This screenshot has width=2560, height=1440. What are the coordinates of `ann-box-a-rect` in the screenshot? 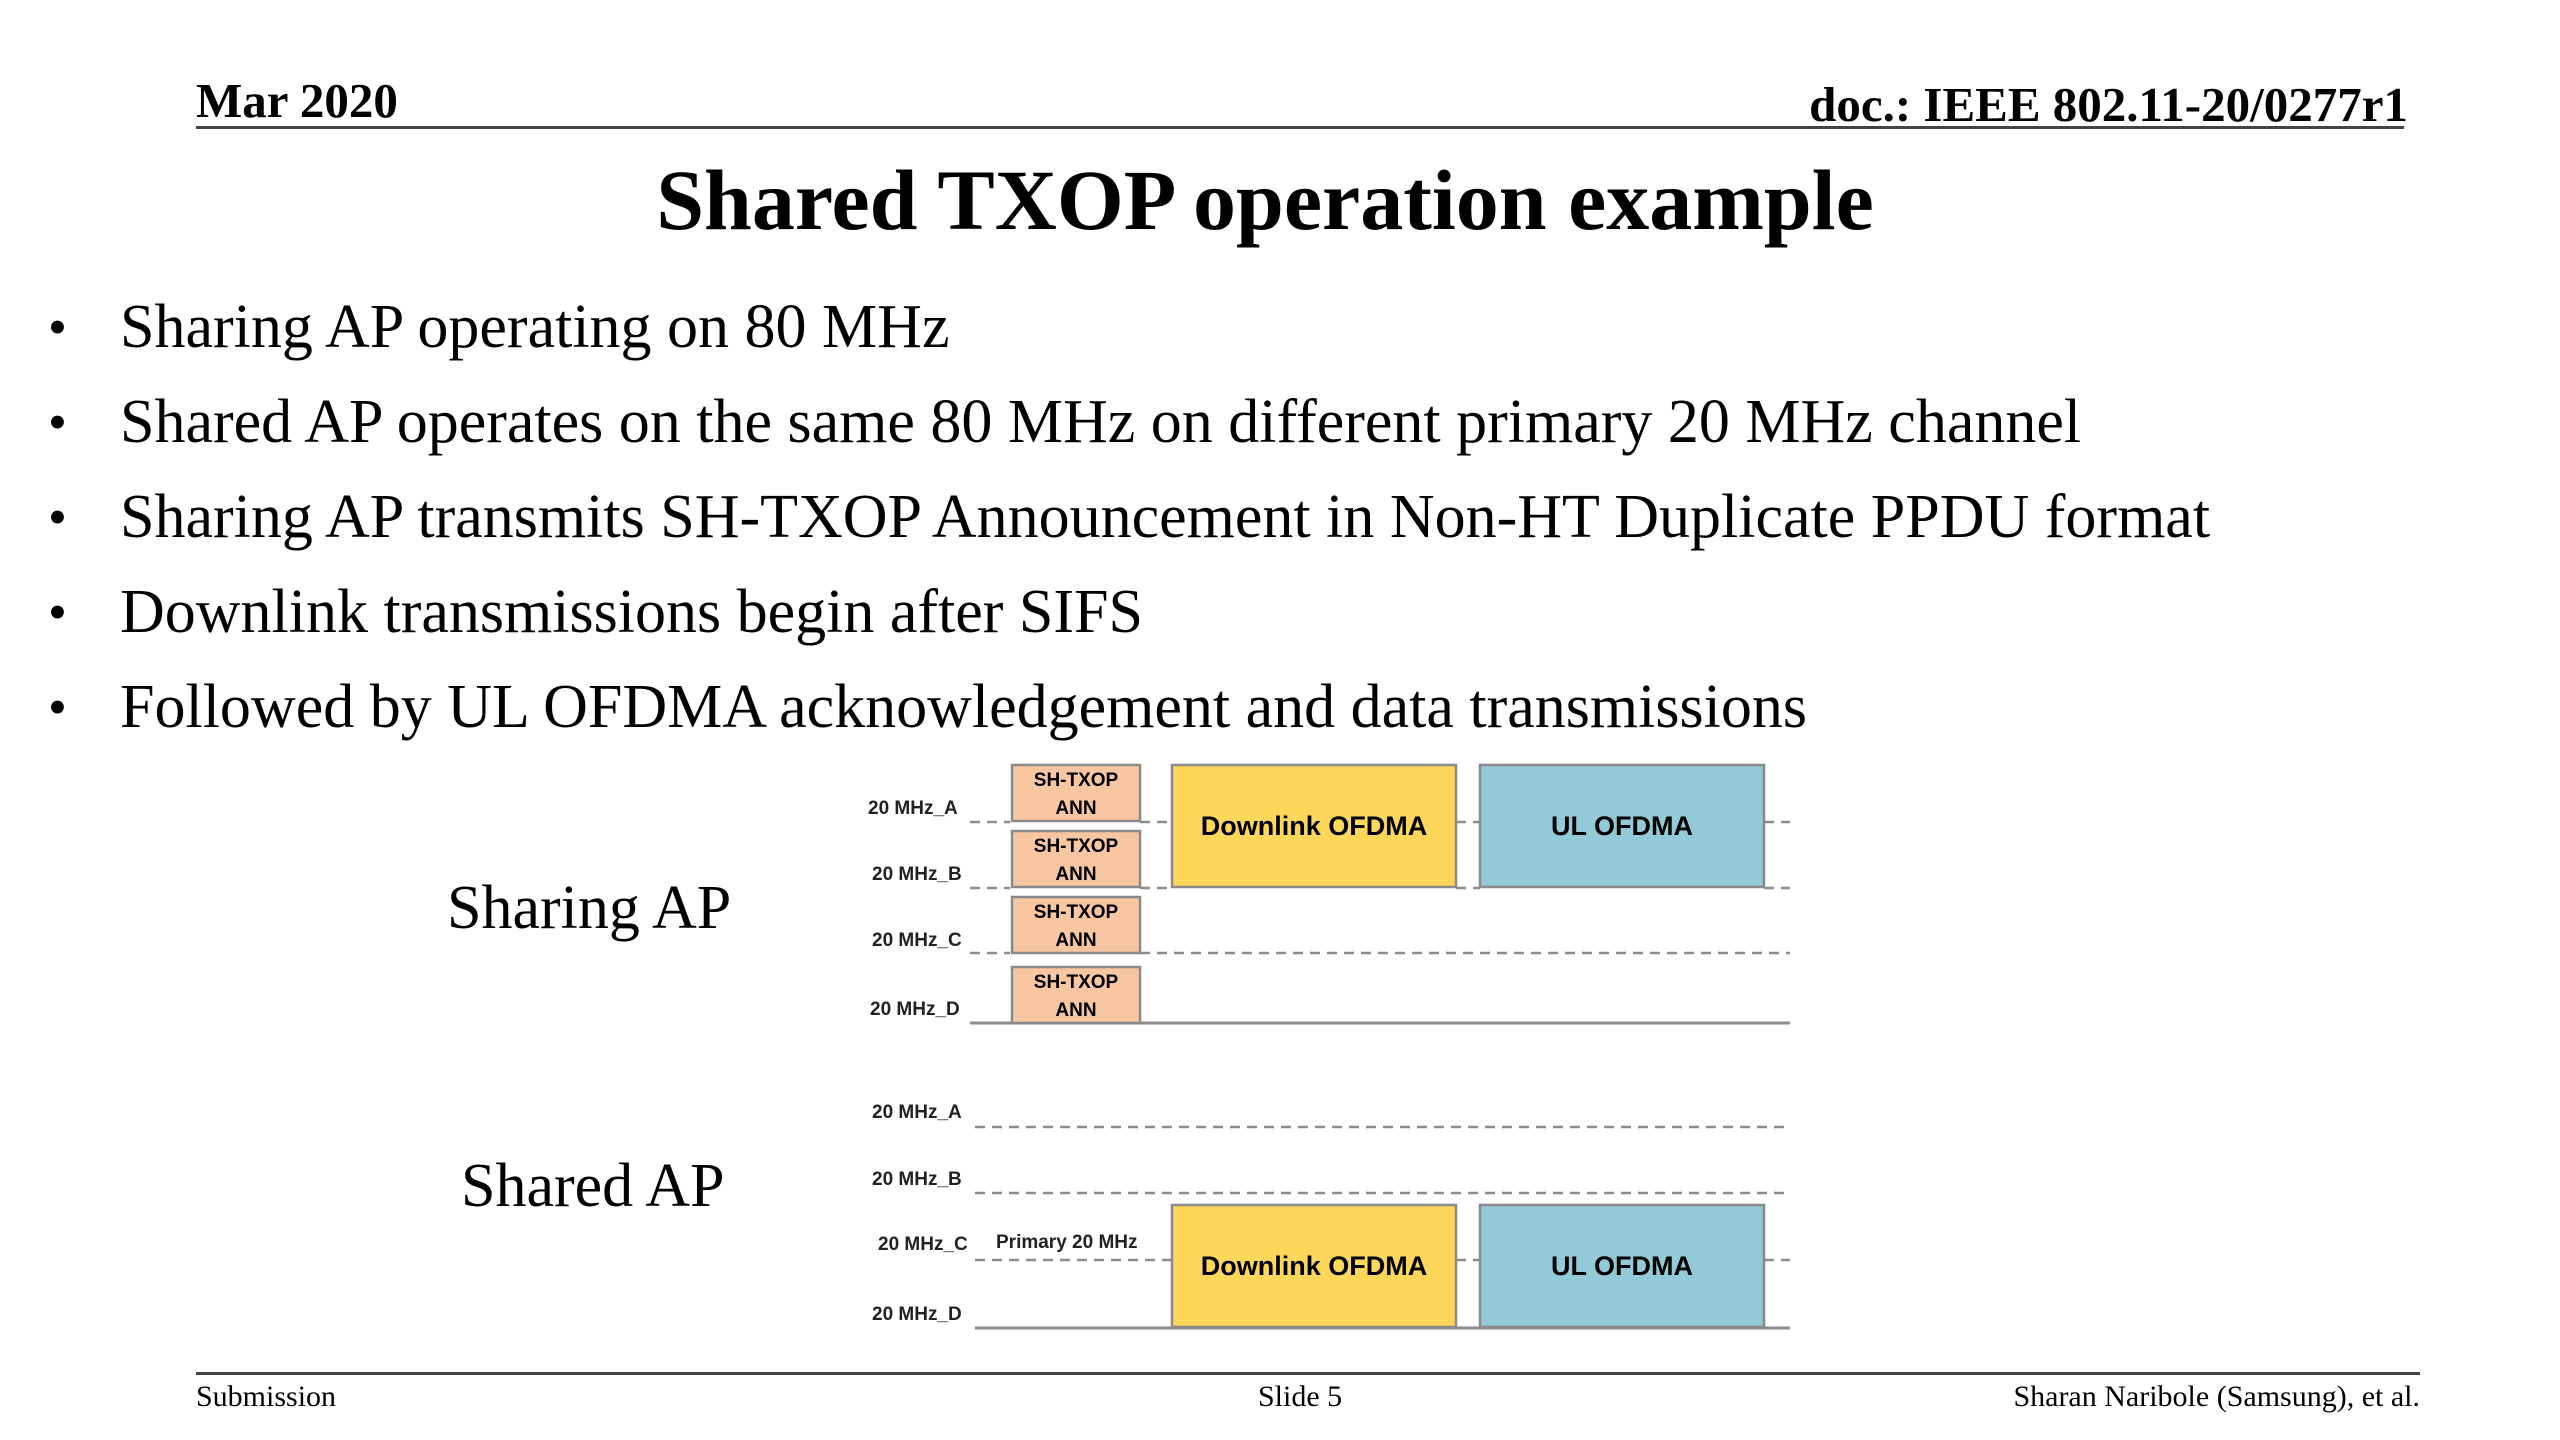 It's located at (1076, 793).